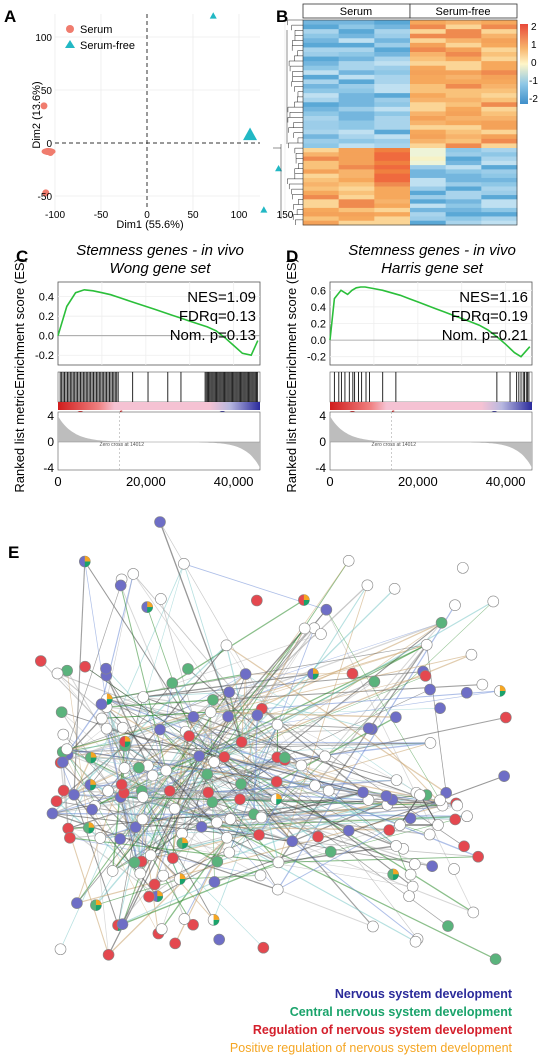 This screenshot has height=1062, width=550. What do you see at coordinates (213, 15) in the screenshot?
I see `serum-free-point` at bounding box center [213, 15].